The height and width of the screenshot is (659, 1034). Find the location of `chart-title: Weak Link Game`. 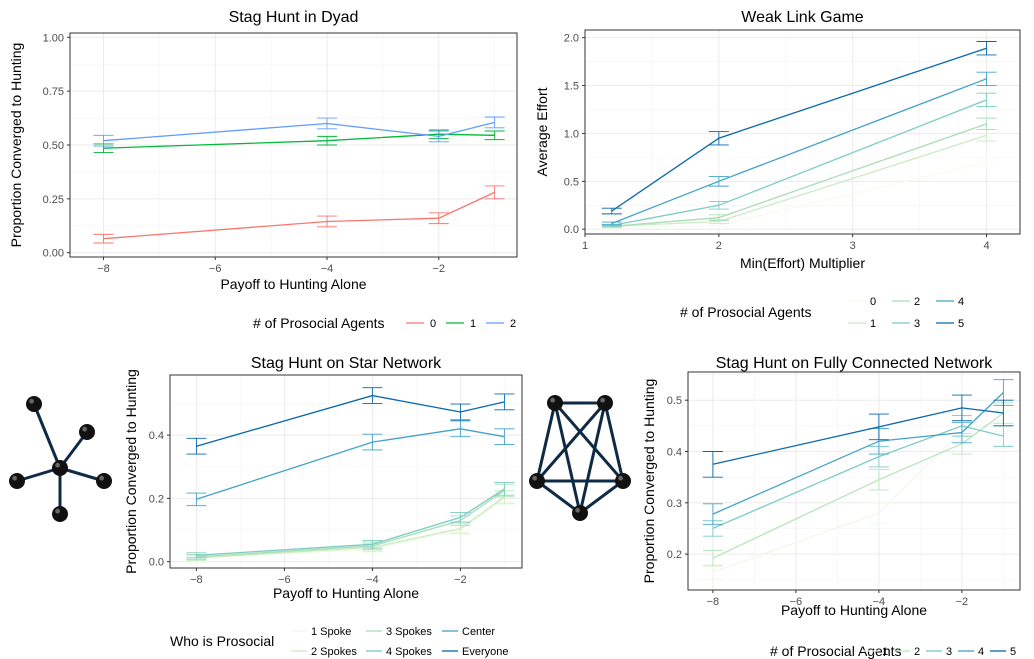

chart-title: Weak Link Game is located at coordinates (802, 17).